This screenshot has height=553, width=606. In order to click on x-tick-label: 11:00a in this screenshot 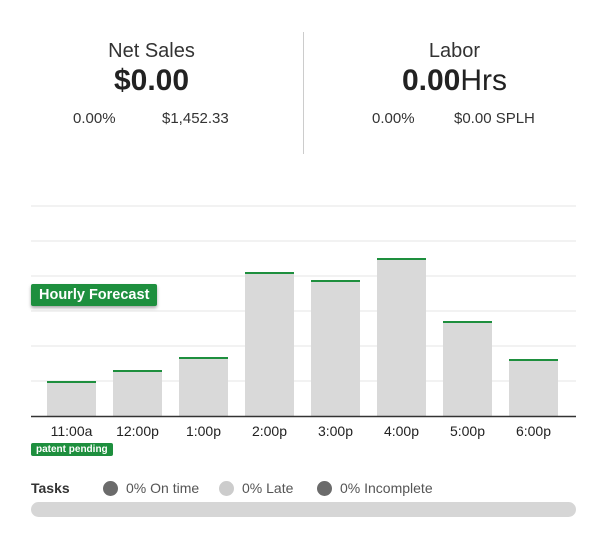, I will do `click(72, 431)`.